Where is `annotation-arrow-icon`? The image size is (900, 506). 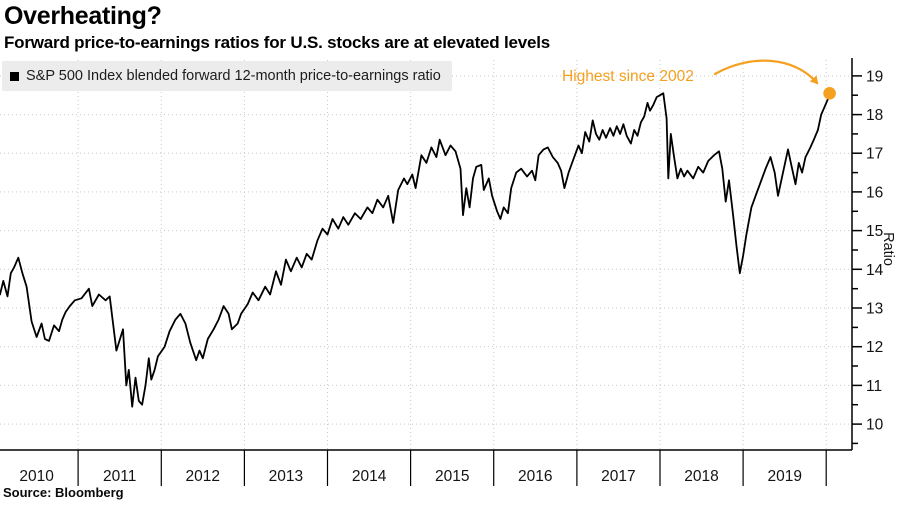 annotation-arrow-icon is located at coordinates (766, 72).